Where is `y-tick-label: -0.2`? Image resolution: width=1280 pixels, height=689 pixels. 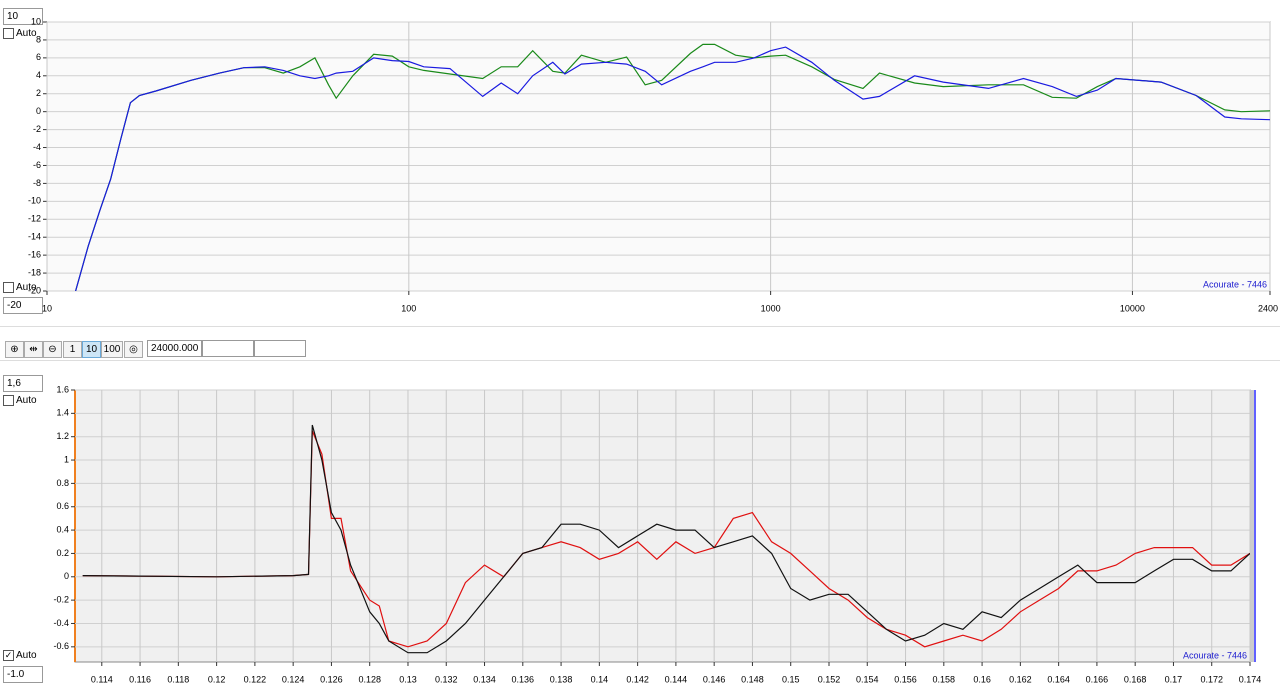 y-tick-label: -0.2 is located at coordinates (61, 600).